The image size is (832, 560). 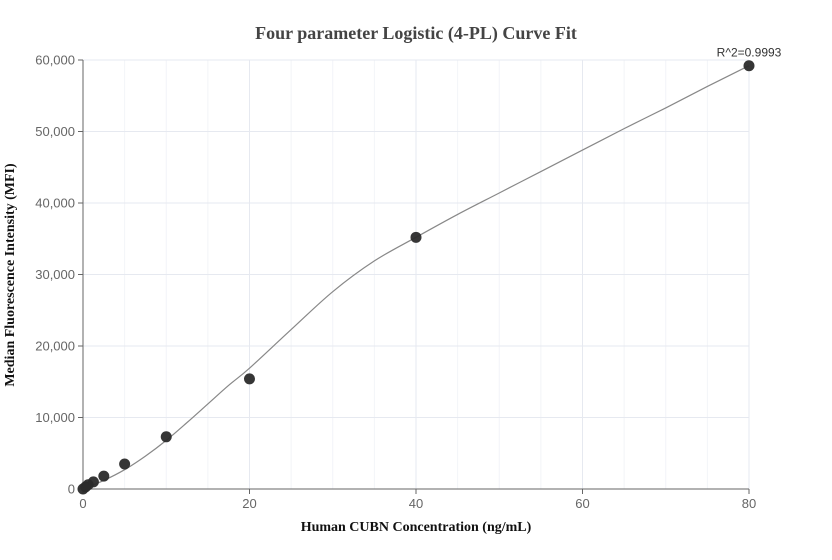 I want to click on y-tick-label: 30,000, so click(x=55, y=274).